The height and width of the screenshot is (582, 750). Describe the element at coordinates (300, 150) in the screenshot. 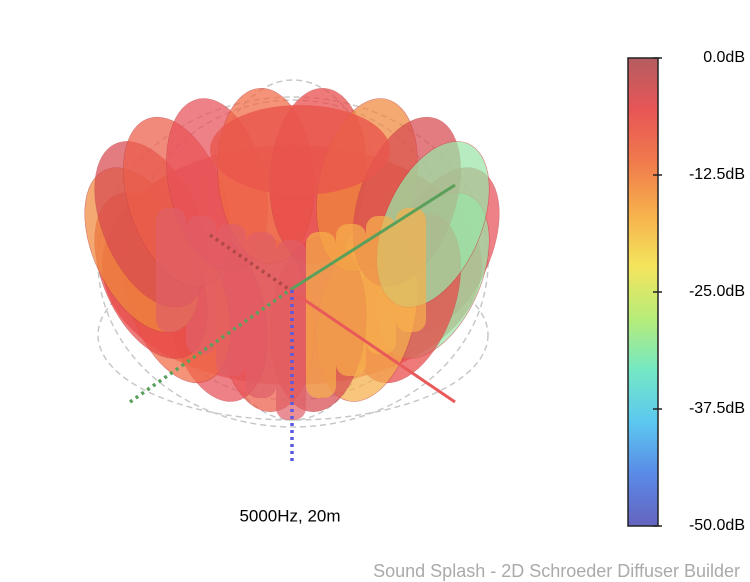

I see `balloon-top` at that location.